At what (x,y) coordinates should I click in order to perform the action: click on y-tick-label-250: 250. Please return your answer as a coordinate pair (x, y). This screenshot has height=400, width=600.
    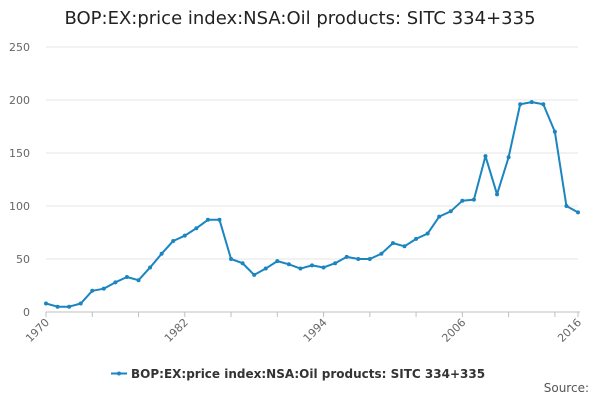
    Looking at the image, I should click on (19, 47).